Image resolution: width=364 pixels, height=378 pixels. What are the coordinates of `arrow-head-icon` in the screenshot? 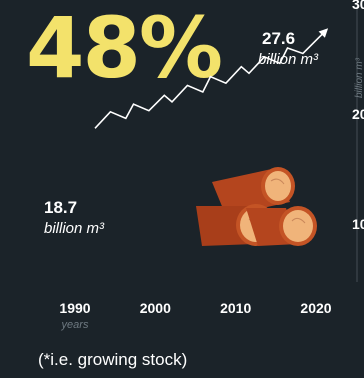 It's located at (323, 33).